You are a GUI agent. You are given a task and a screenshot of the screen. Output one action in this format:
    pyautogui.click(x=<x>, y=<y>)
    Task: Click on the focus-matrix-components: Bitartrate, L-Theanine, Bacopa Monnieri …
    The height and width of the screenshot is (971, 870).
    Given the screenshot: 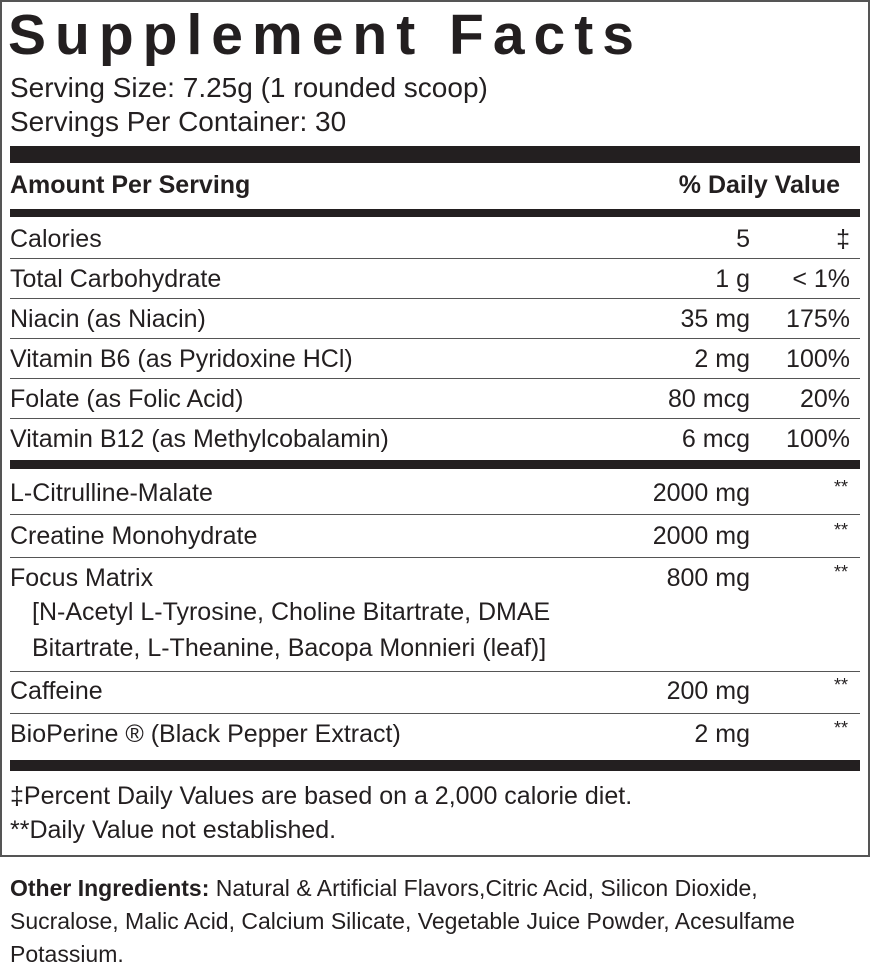 What is the action you would take?
    pyautogui.click(x=289, y=648)
    